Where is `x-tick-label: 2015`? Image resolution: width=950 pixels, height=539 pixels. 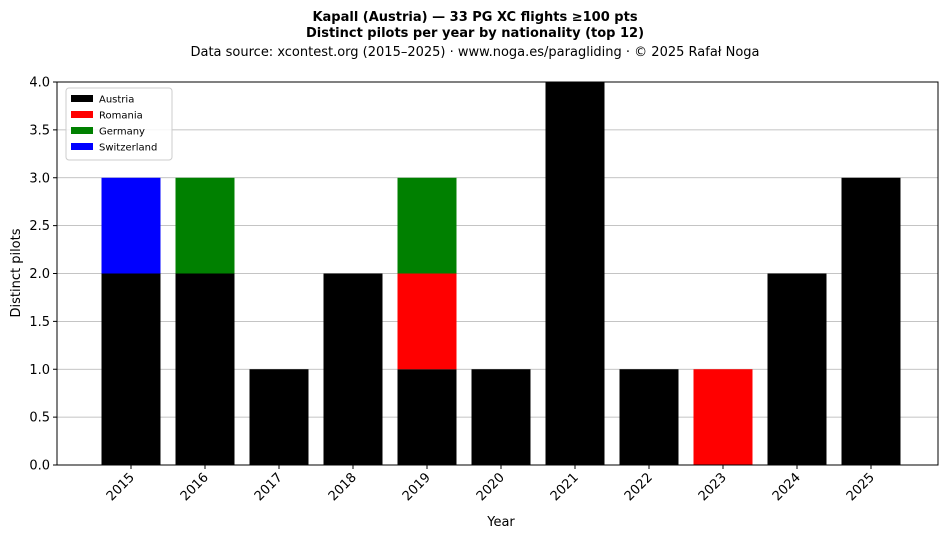 x-tick-label: 2015 is located at coordinates (121, 487).